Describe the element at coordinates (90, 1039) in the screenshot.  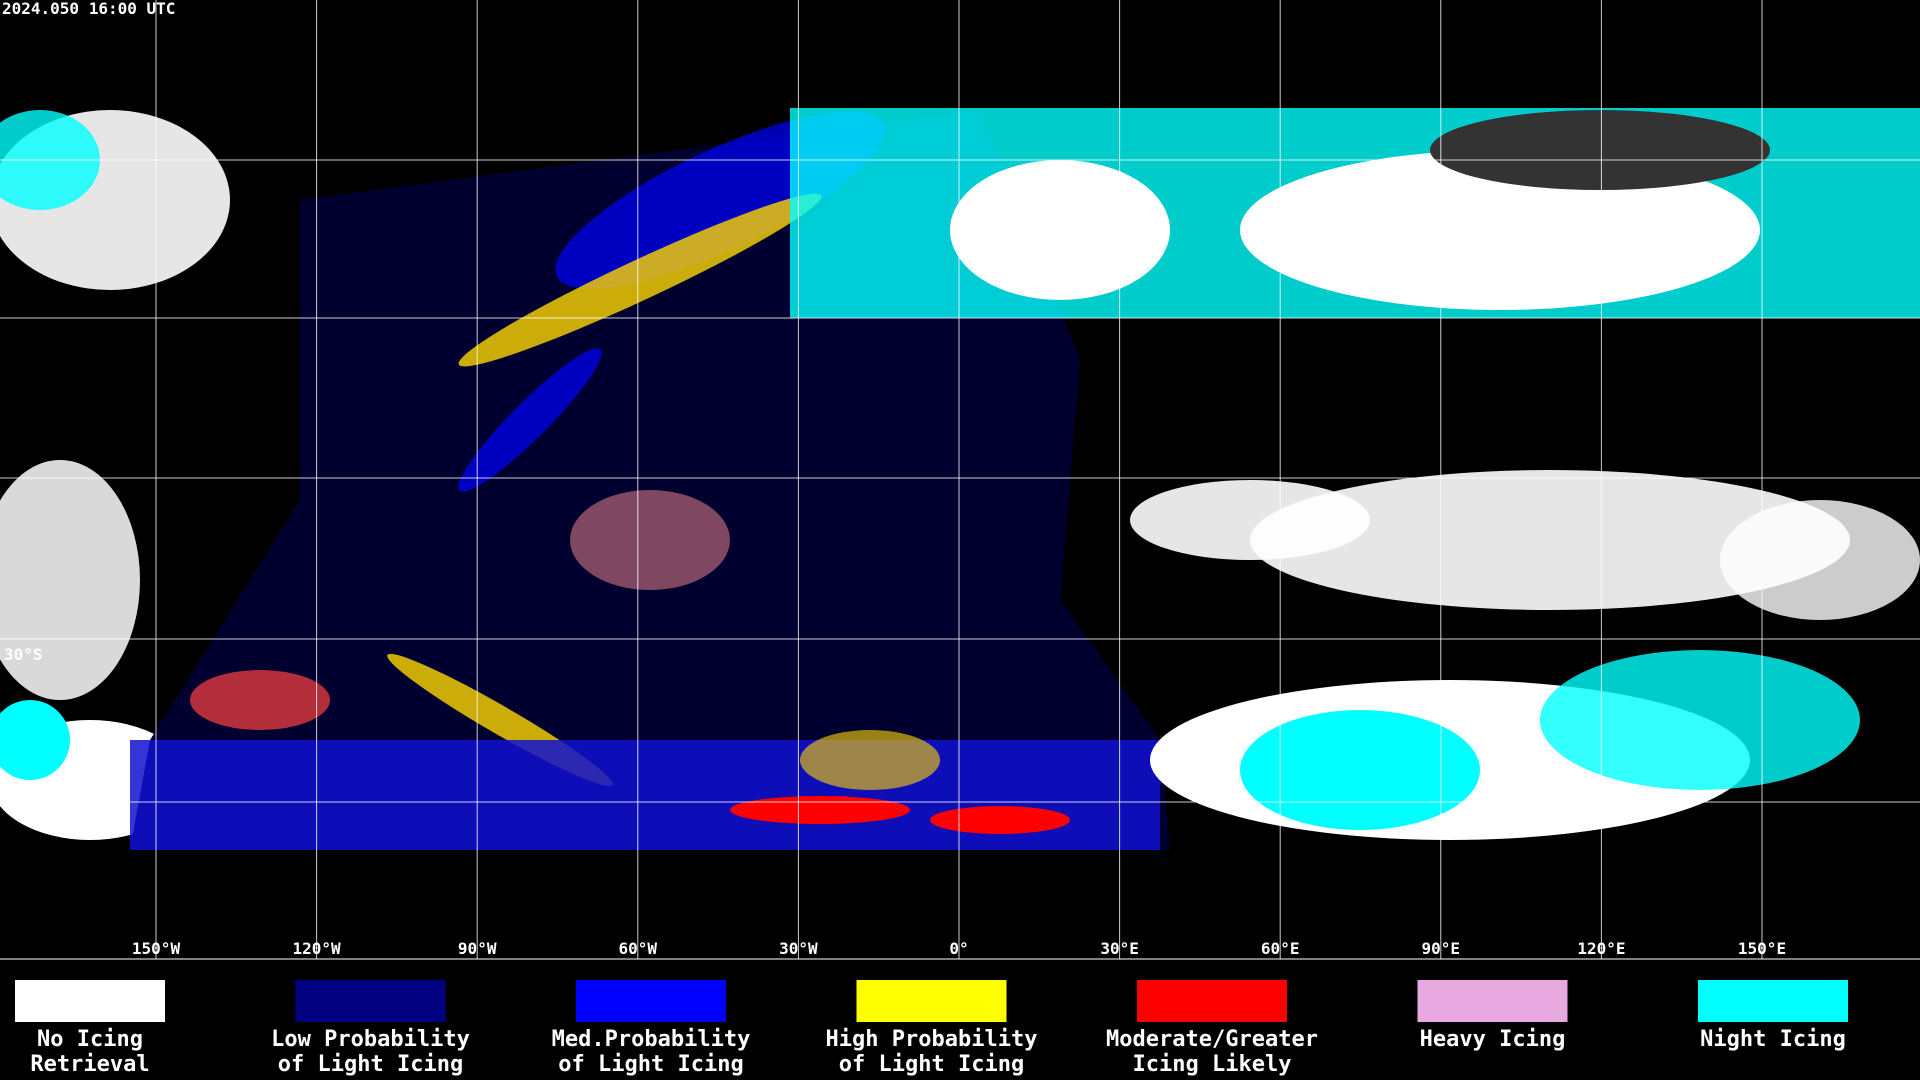
I see `legend-label: No Icing` at that location.